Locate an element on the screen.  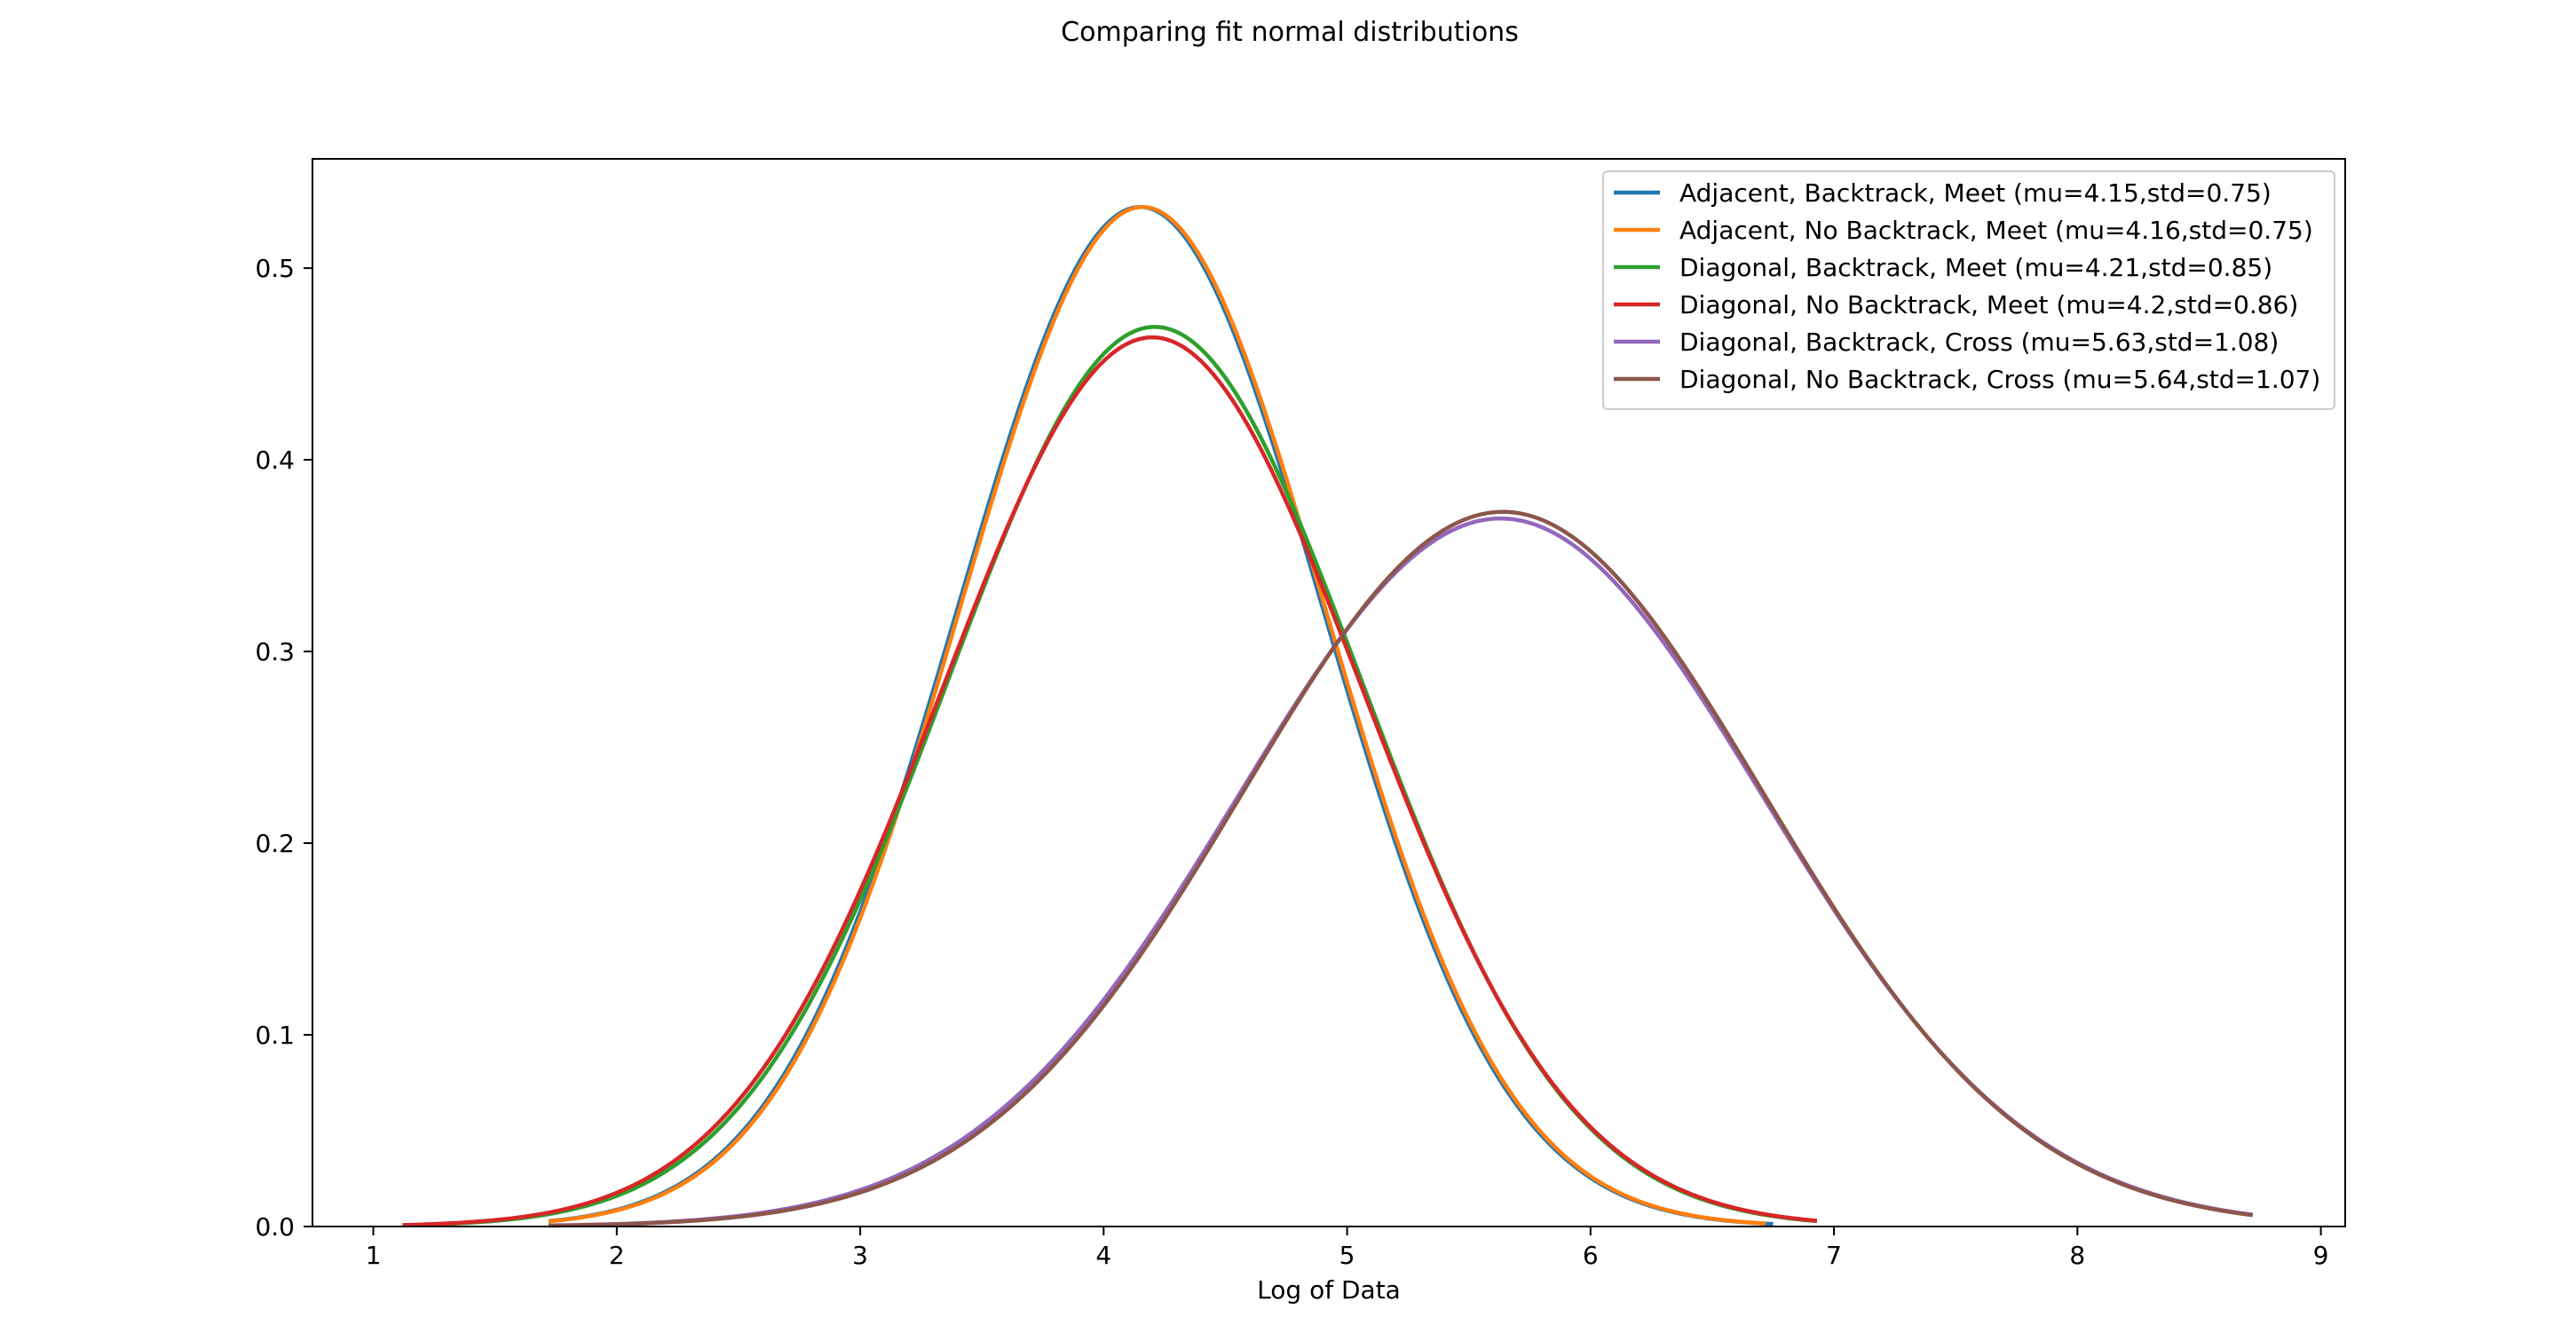
x-axis-label: Log of Data is located at coordinates (1329, 1290).